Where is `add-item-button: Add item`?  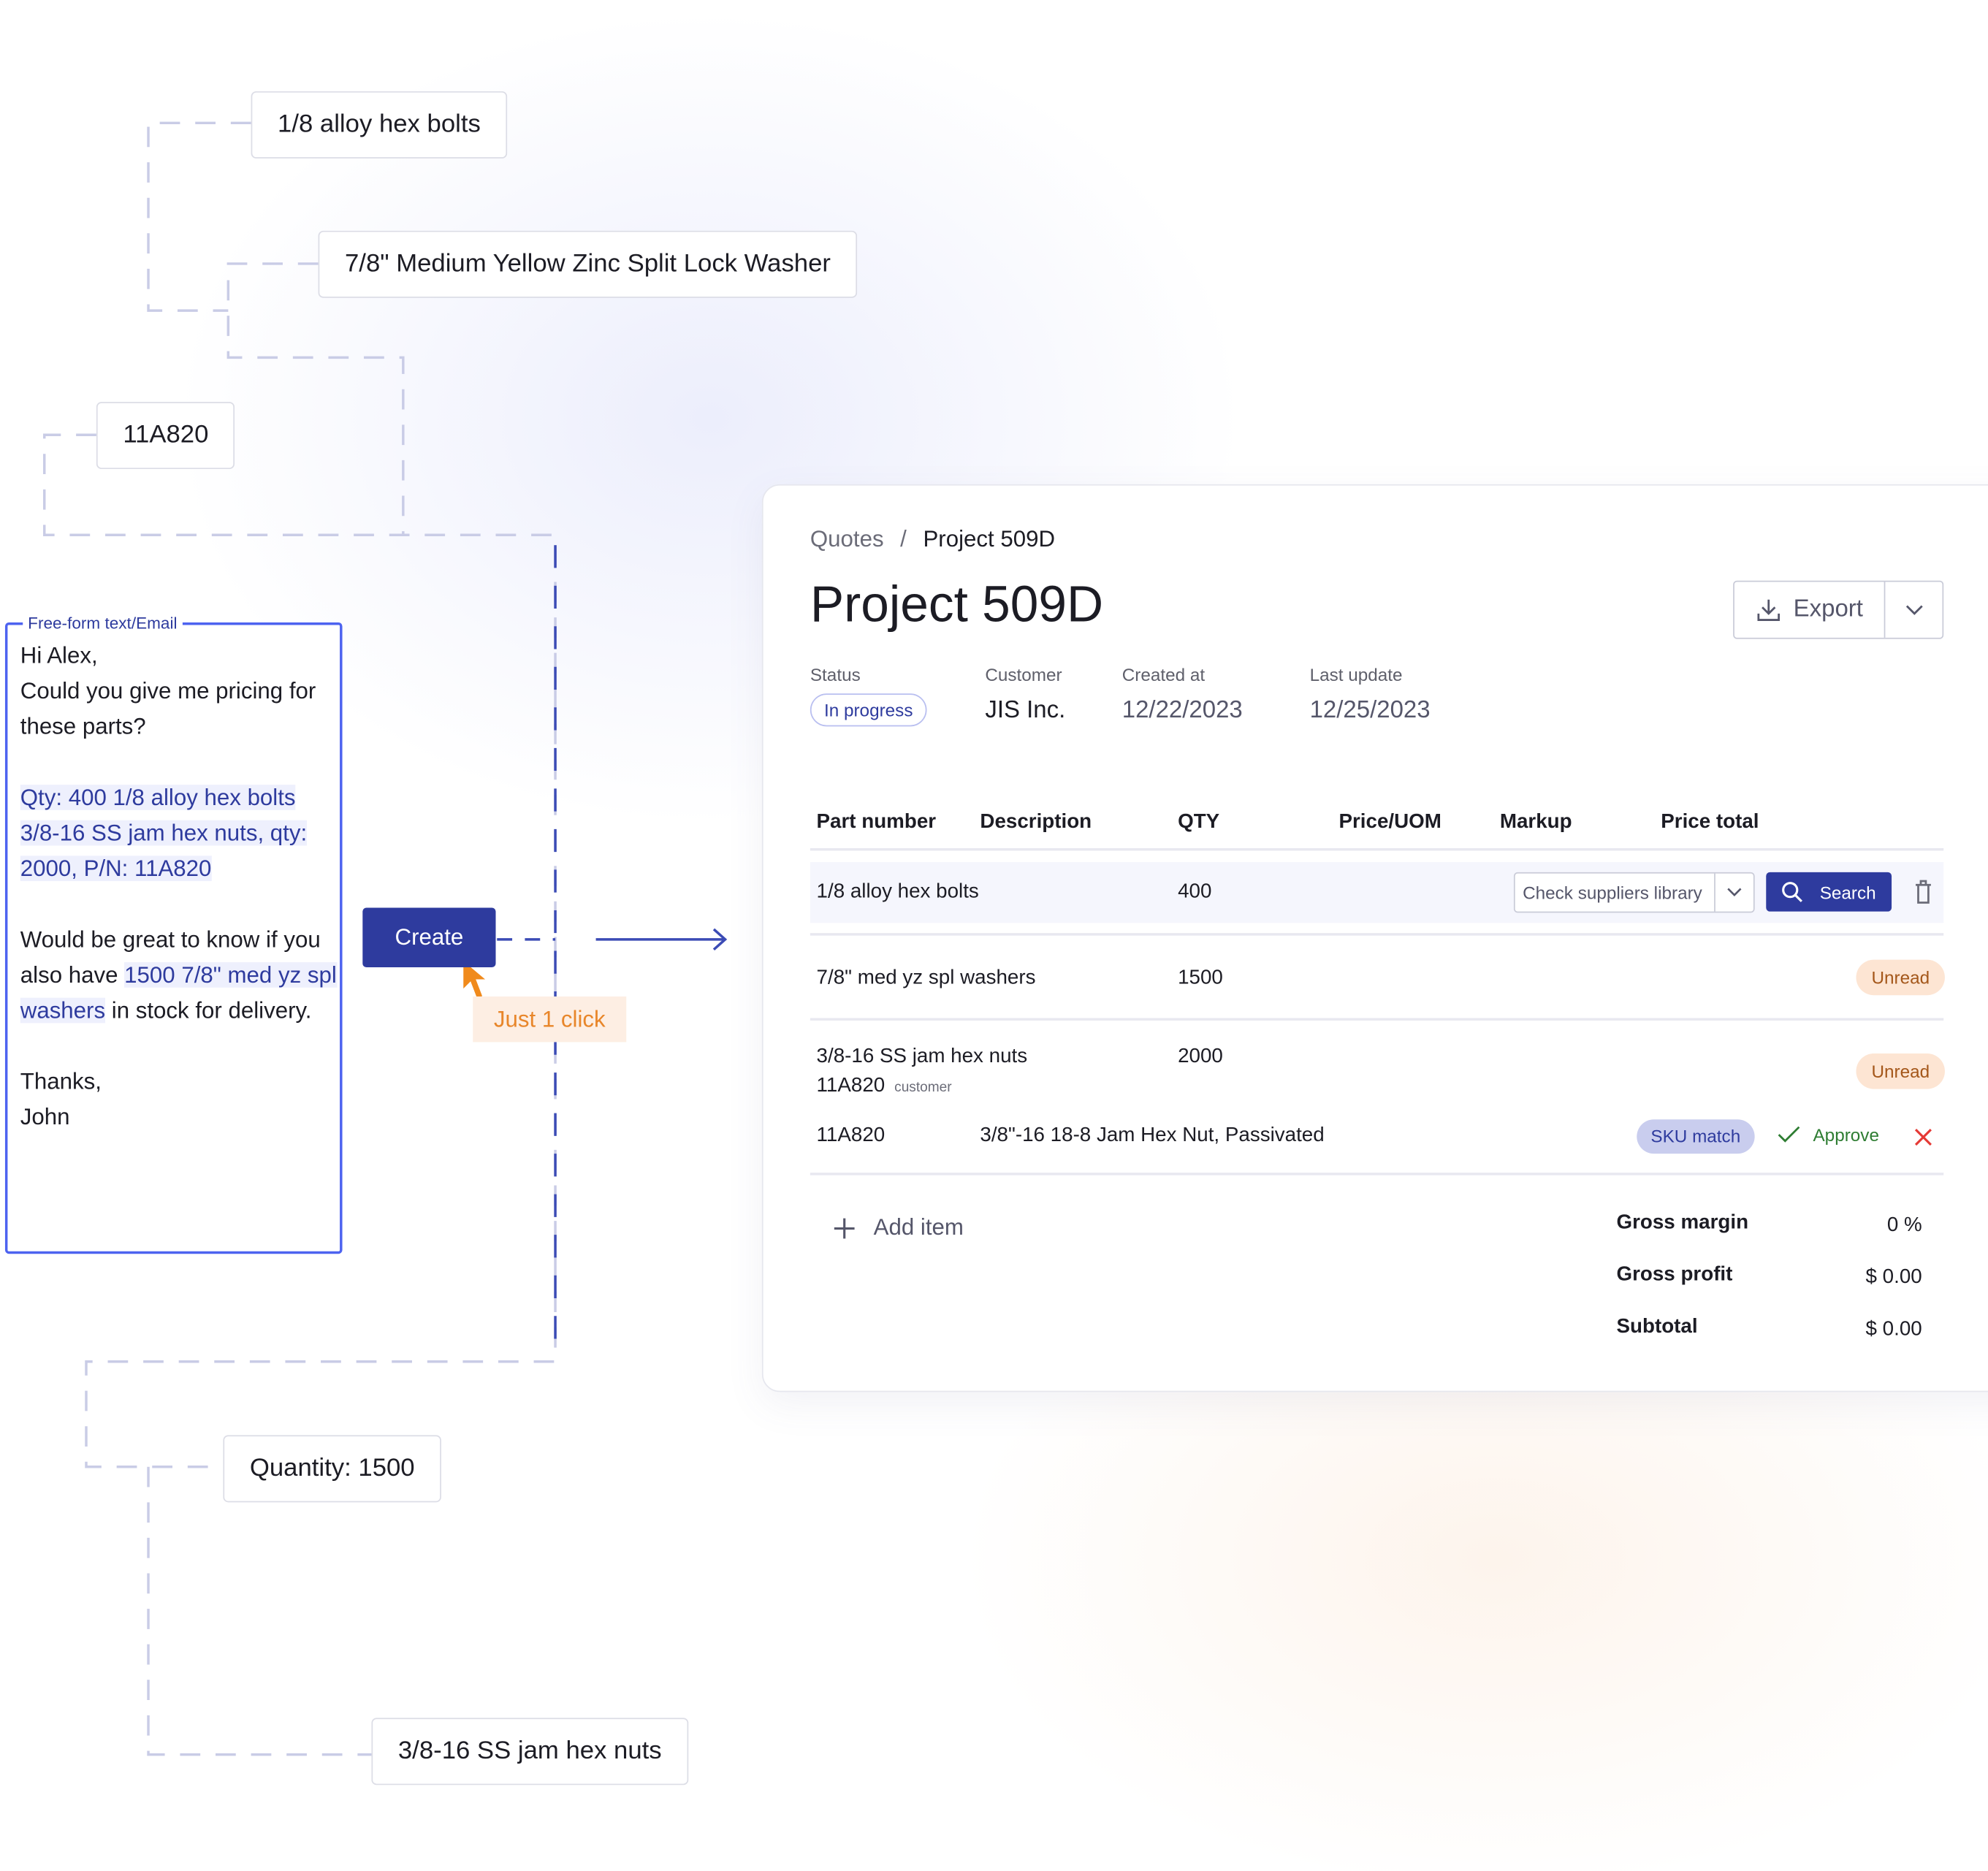 add-item-button: Add item is located at coordinates (898, 1228).